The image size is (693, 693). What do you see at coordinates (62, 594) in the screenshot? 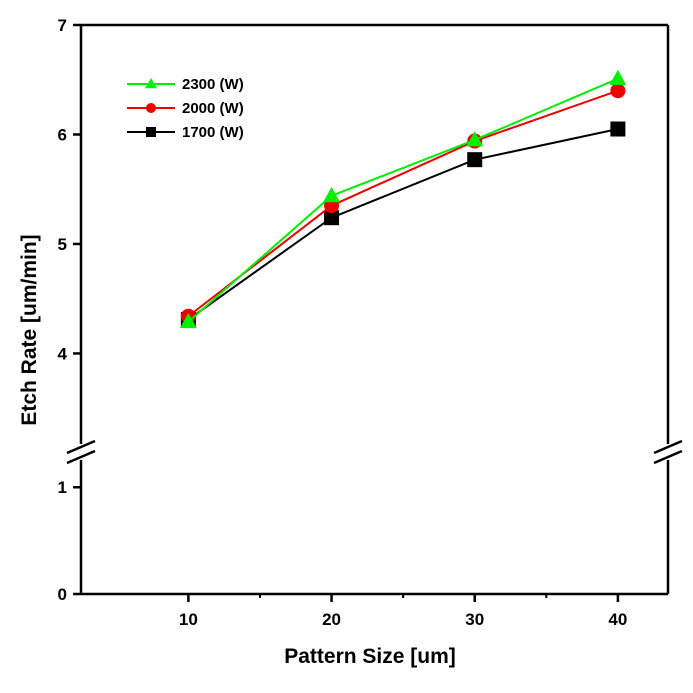
I see `y-tick-label: 0` at bounding box center [62, 594].